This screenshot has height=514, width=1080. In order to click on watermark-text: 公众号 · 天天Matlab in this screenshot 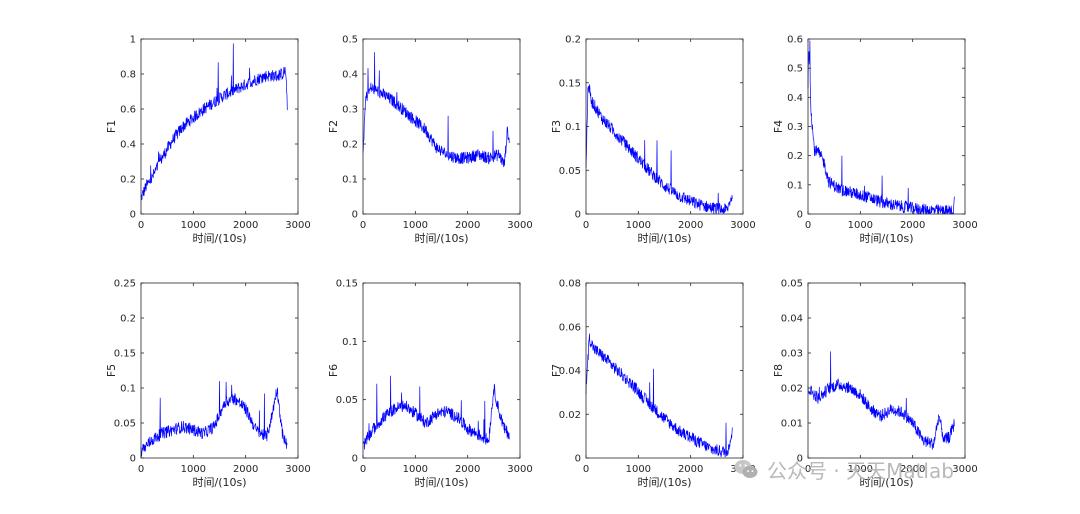, I will do `click(860, 470)`.